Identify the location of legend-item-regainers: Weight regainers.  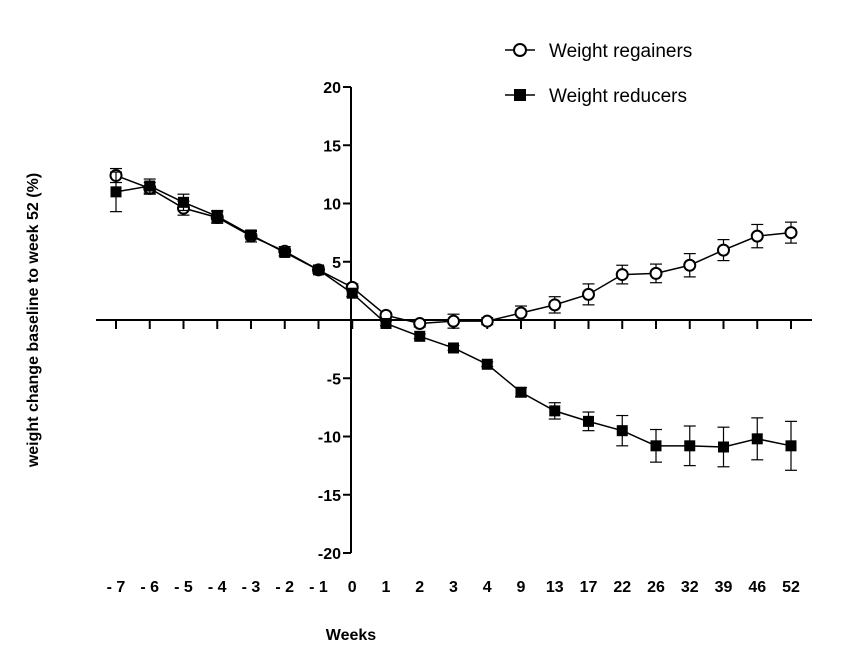
(598, 51).